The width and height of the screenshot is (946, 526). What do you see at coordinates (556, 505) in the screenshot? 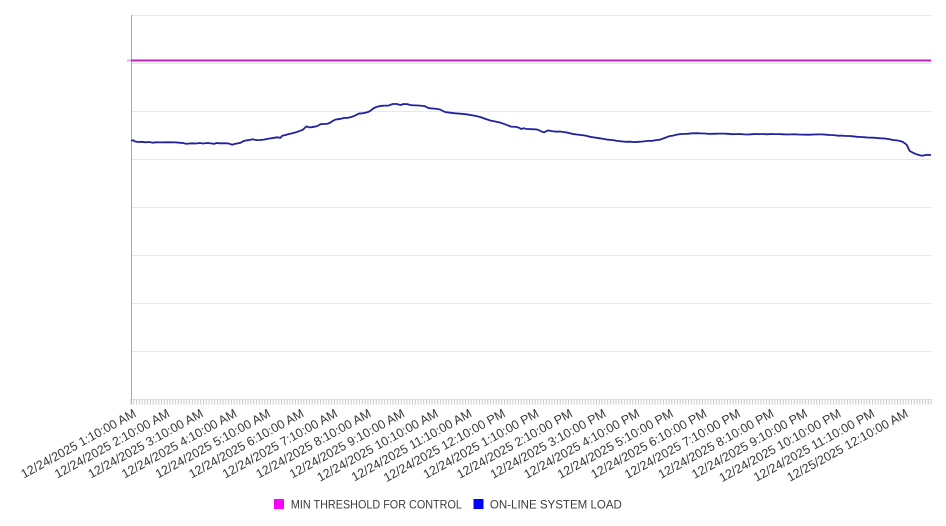
I see `svg-text: ON-LINE SYSTEM LOAD` at bounding box center [556, 505].